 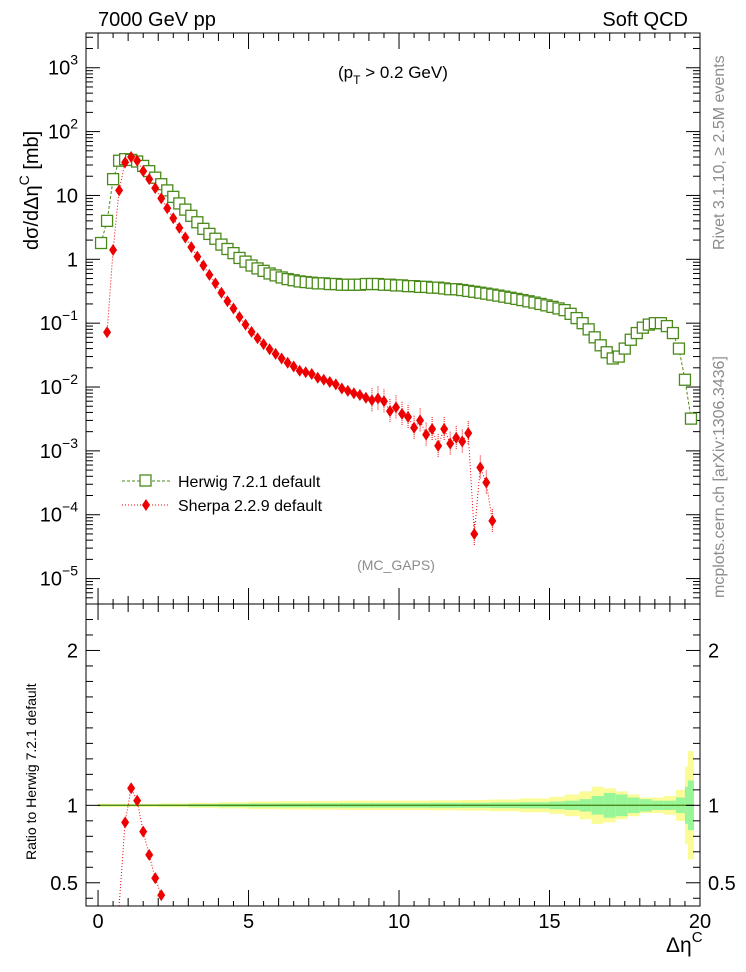 What do you see at coordinates (146, 505) in the screenshot?
I see `legend-sherpa-marker` at bounding box center [146, 505].